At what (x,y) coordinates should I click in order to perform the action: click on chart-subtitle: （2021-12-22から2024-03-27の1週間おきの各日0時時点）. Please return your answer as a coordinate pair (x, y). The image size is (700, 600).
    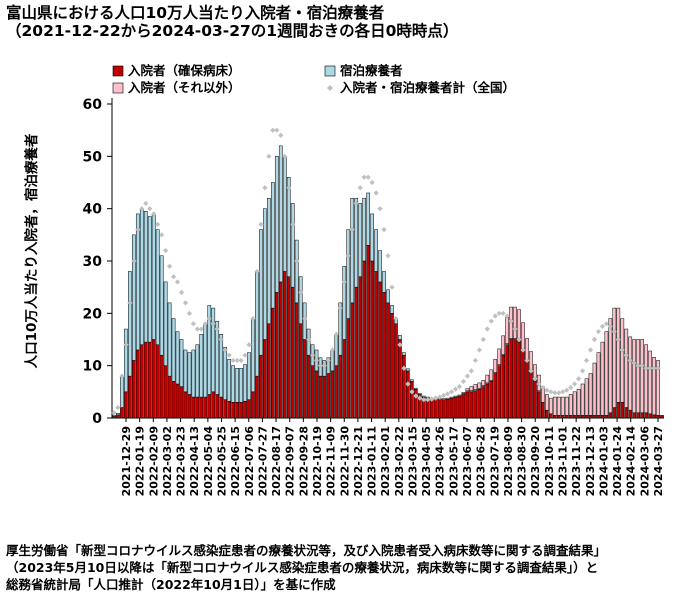
    Looking at the image, I should click on (232, 31).